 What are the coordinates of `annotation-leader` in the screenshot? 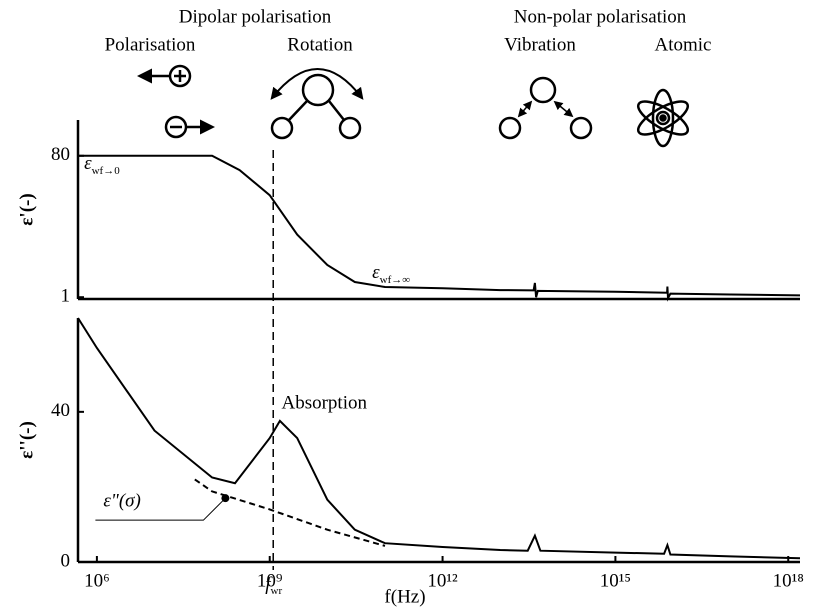 It's located at (160, 509).